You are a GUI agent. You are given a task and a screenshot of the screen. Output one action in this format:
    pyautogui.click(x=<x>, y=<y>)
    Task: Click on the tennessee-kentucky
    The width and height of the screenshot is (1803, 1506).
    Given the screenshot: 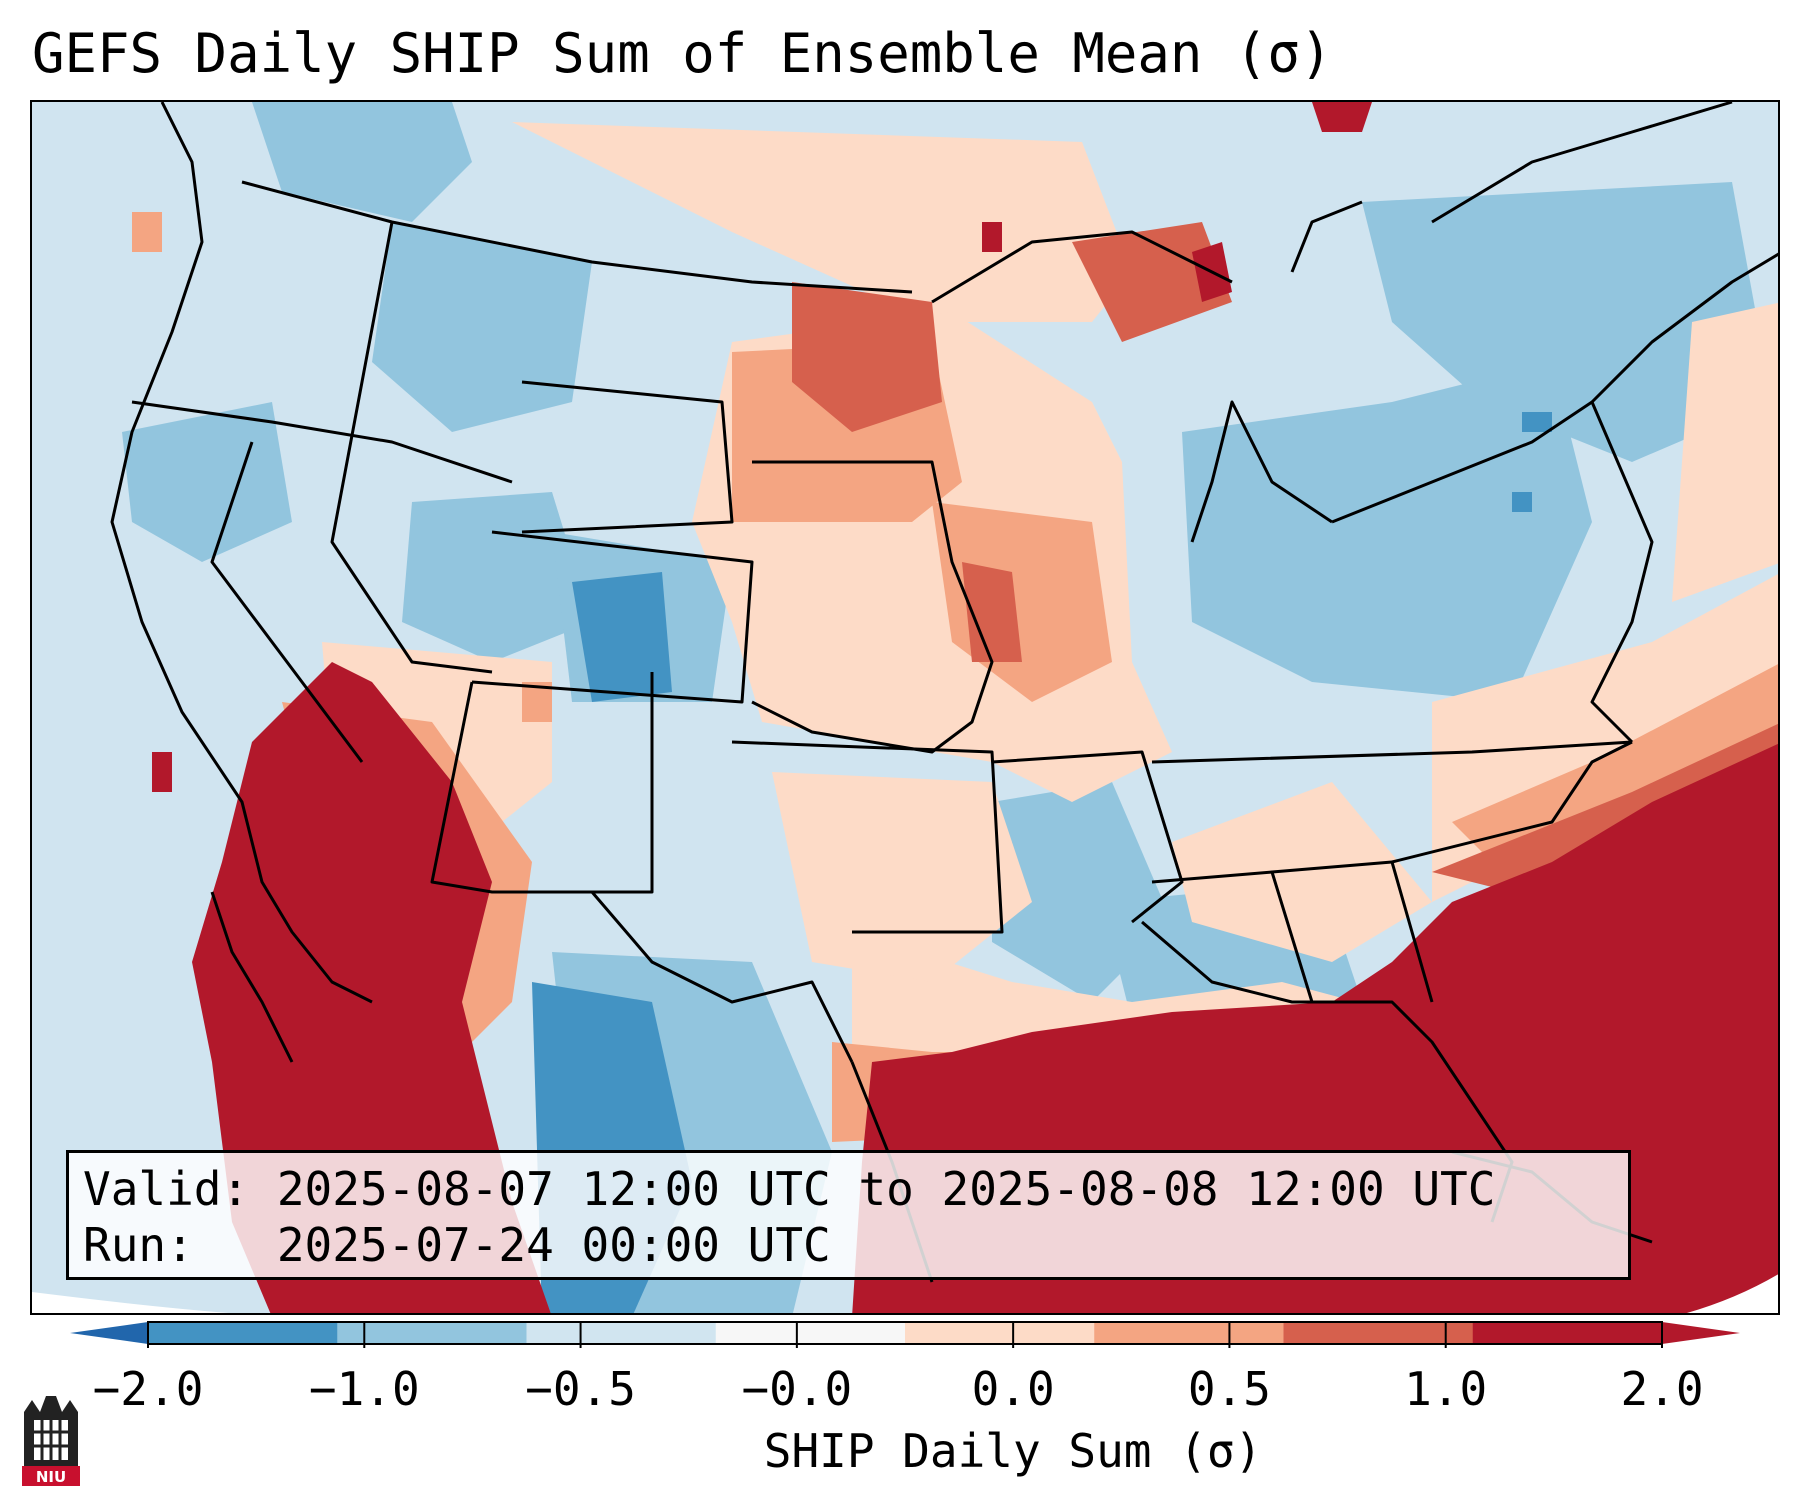 What is the action you would take?
    pyautogui.click(x=1392, y=752)
    